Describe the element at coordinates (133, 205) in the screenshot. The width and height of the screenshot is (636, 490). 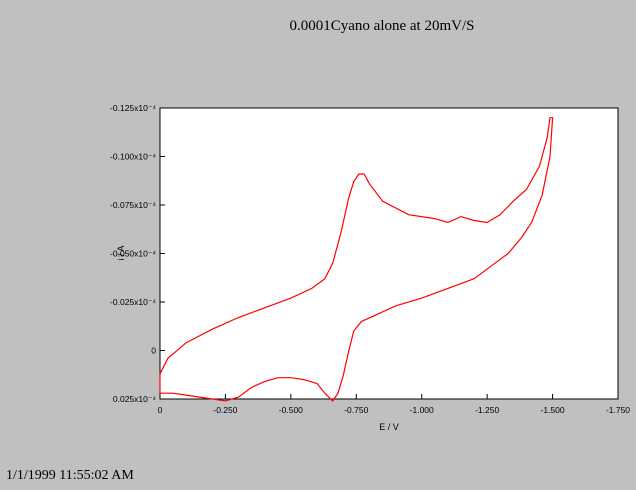
I see `y-tick-label: -0.075x10⁻⁴` at that location.